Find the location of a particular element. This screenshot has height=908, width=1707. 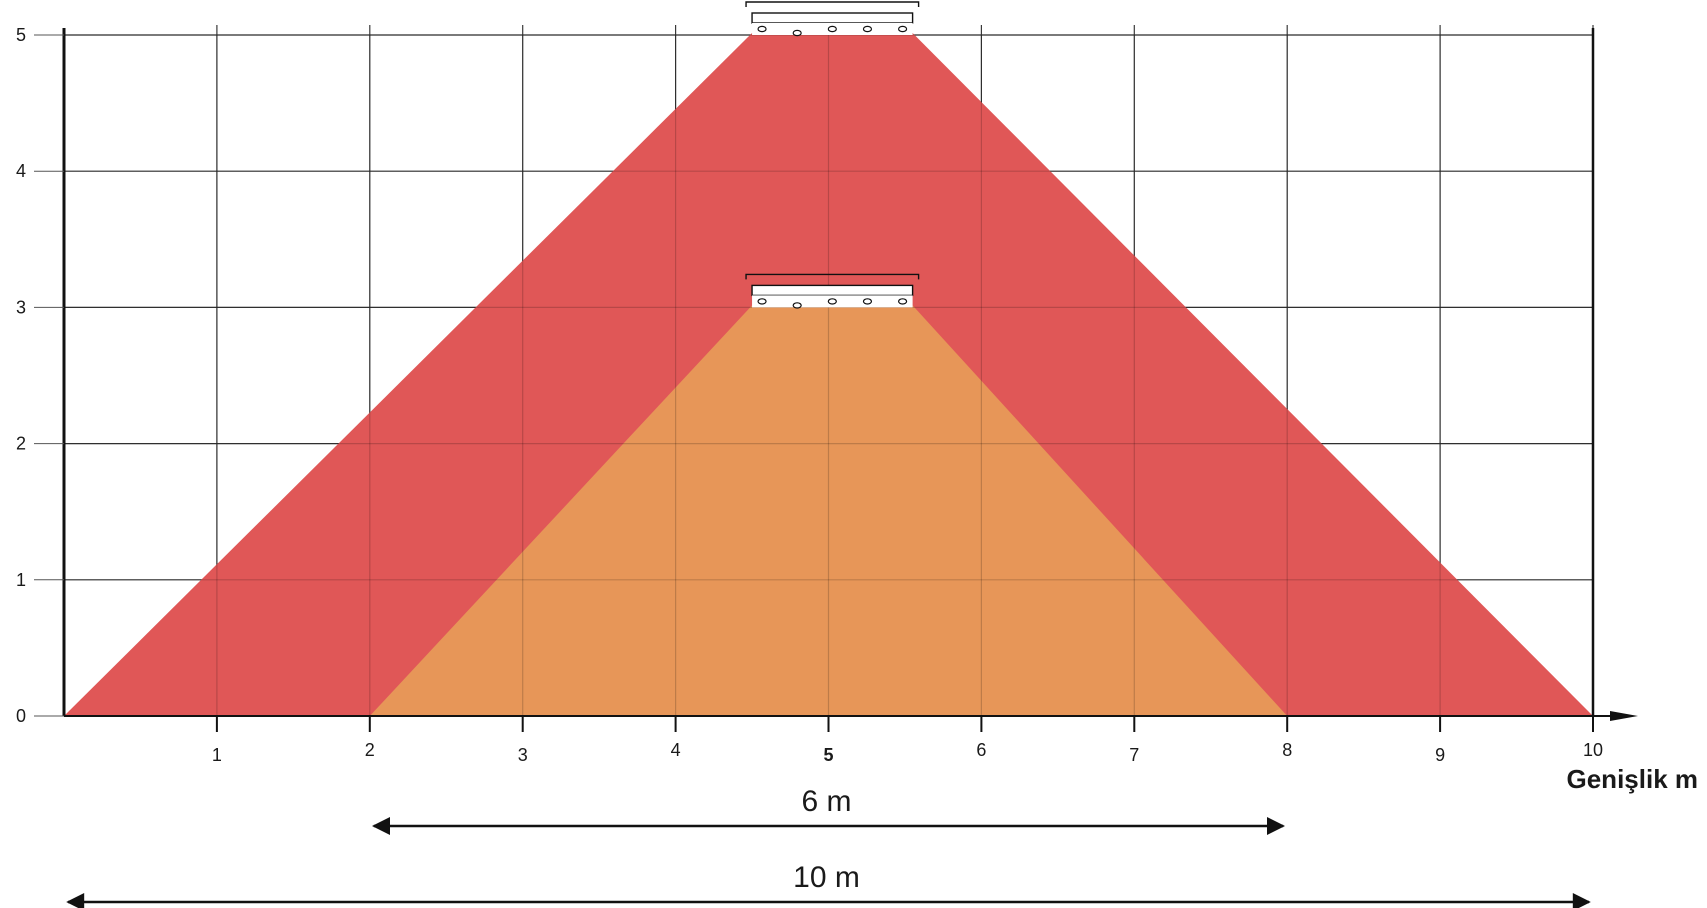

dimension-lines: 6 m 10 m is located at coordinates (828, 846).